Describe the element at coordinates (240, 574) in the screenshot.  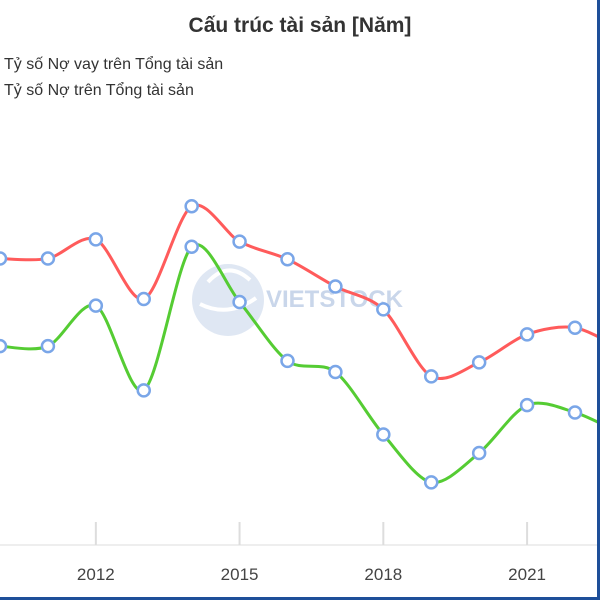
I see `x-tick-label: 2015` at that location.